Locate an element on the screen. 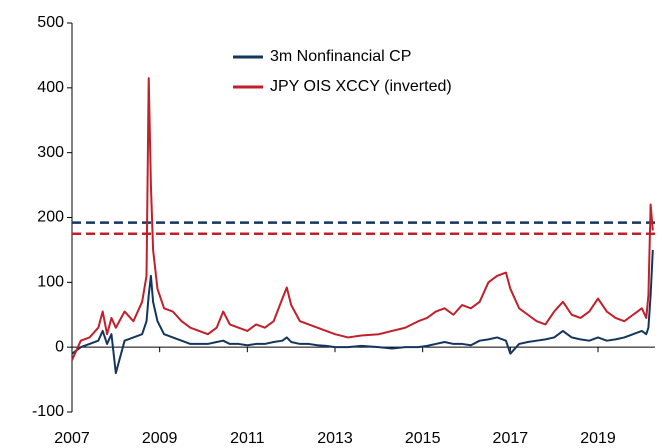 The image size is (662, 448). y-tick-label: 0 is located at coordinates (59, 346).